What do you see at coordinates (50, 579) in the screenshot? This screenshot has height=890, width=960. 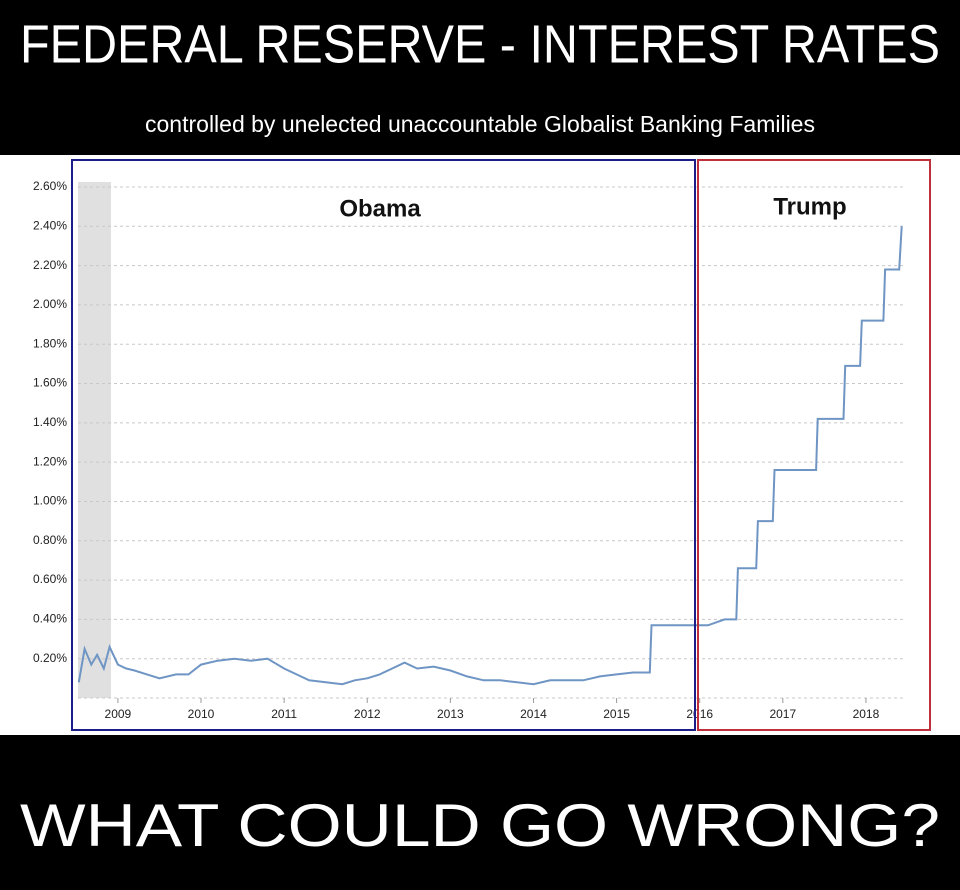 I see `y-tick-label: 0.60%` at bounding box center [50, 579].